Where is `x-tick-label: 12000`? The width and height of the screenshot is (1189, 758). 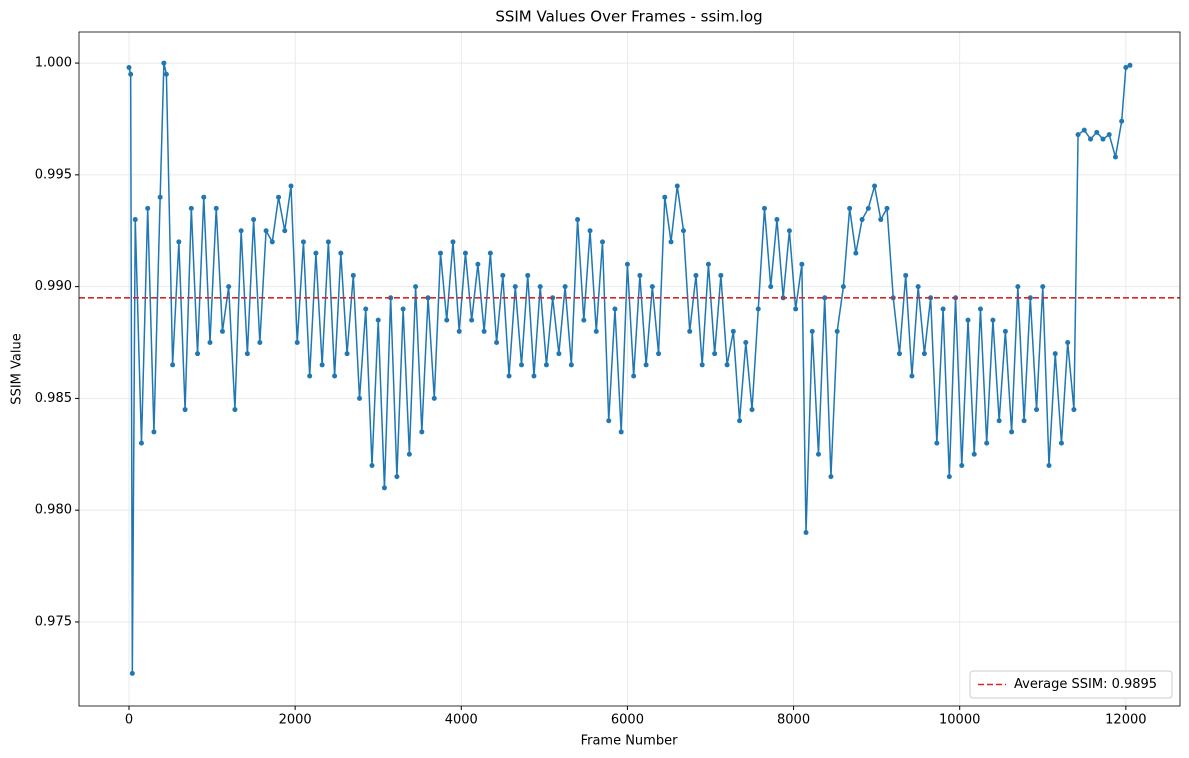 x-tick-label: 12000 is located at coordinates (1125, 720).